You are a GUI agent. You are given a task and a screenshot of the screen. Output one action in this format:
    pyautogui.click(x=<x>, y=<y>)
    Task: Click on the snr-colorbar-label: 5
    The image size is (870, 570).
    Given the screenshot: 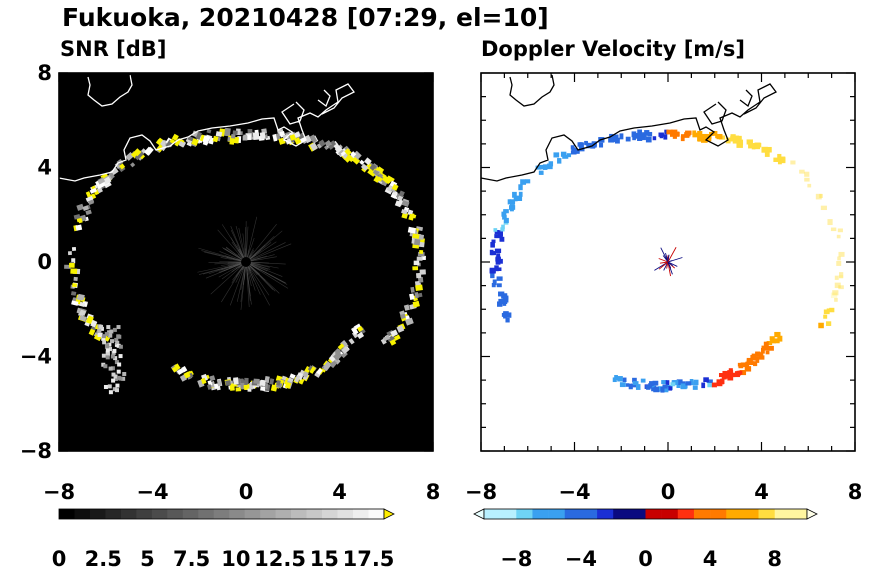 What is the action you would take?
    pyautogui.click(x=147, y=558)
    